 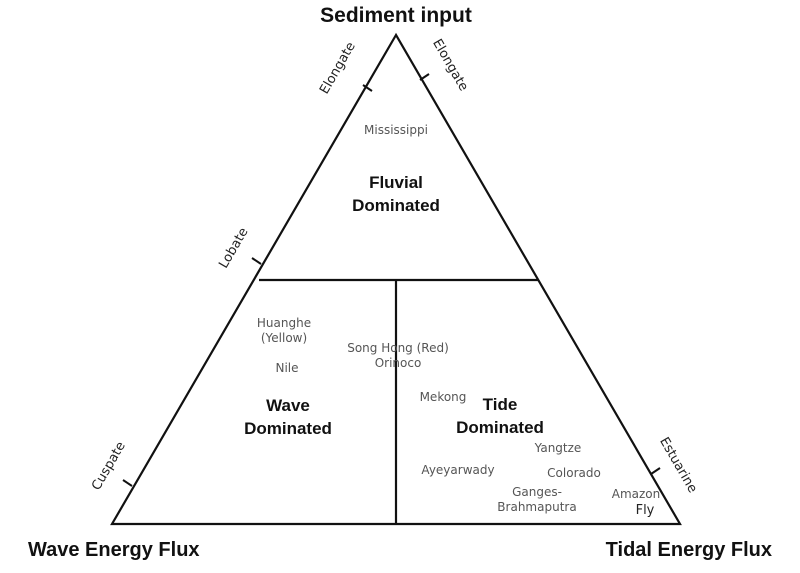 What do you see at coordinates (127, 483) in the screenshot?
I see `tick-left-cuspate` at bounding box center [127, 483].